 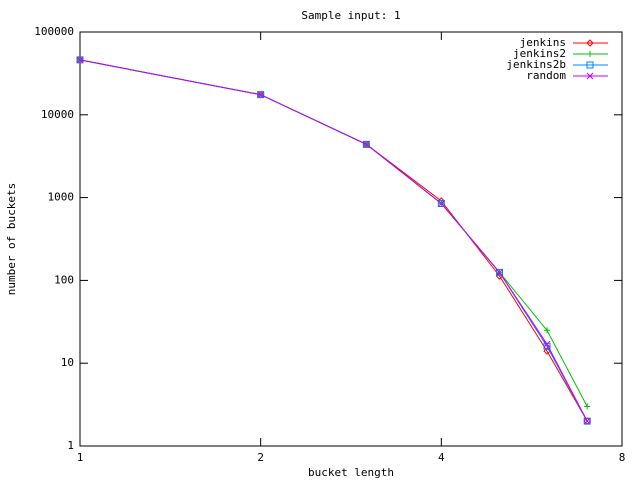 What do you see at coordinates (54, 31) in the screenshot?
I see `y-tick-label: 100000` at bounding box center [54, 31].